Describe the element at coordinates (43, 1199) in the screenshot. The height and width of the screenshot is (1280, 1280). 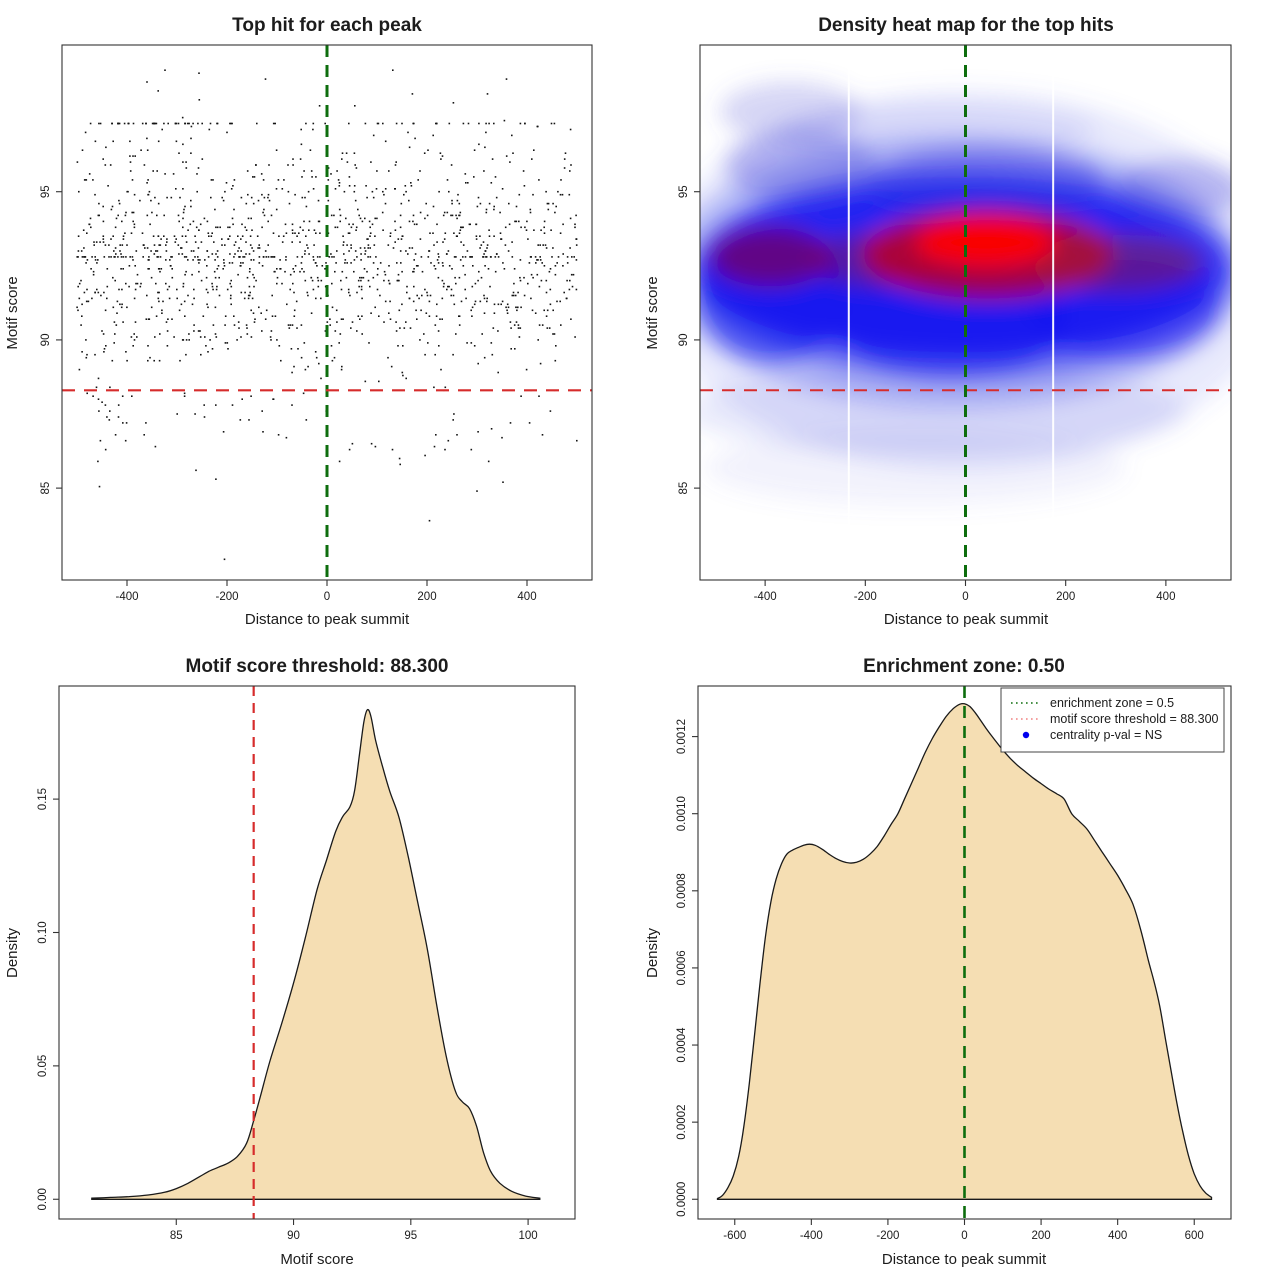
I see `y-tick-label: 0.00` at that location.